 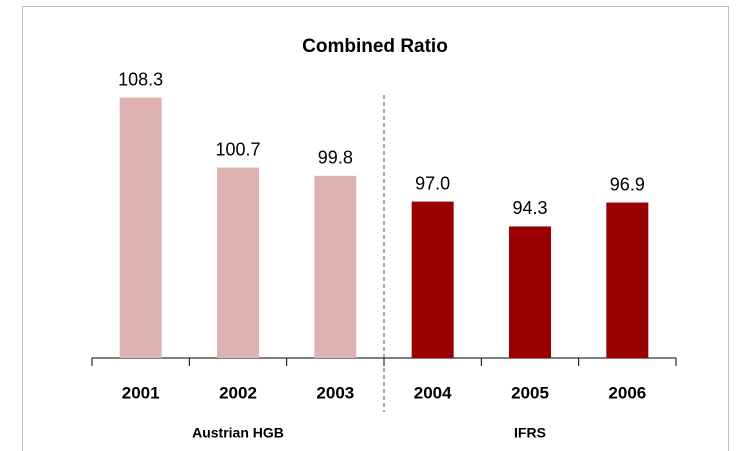 What do you see at coordinates (238, 433) in the screenshot?
I see `group-label: Austrian HGB` at bounding box center [238, 433].